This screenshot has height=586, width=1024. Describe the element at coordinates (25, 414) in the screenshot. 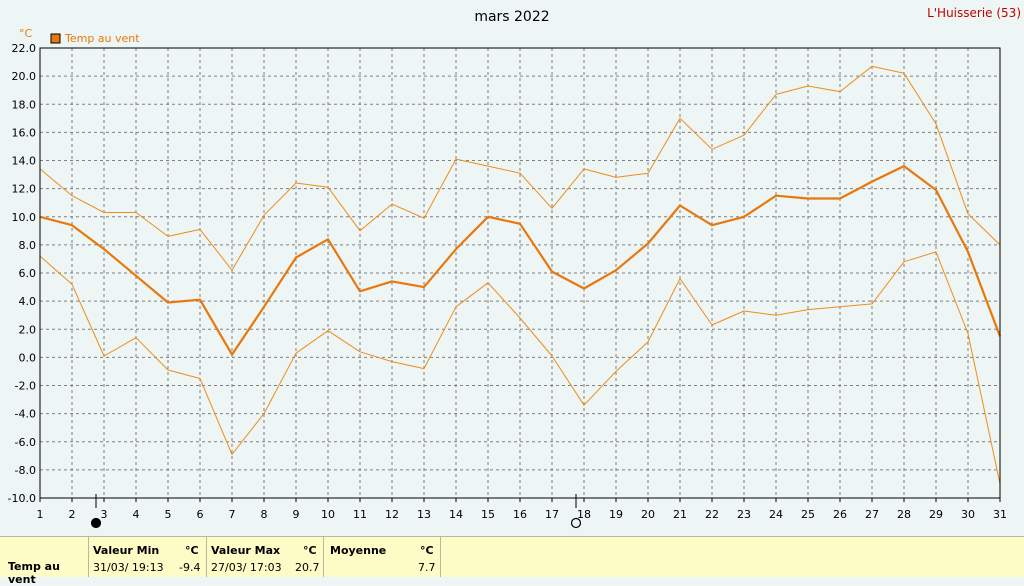

I see `y-tick-label: -4.0` at that location.